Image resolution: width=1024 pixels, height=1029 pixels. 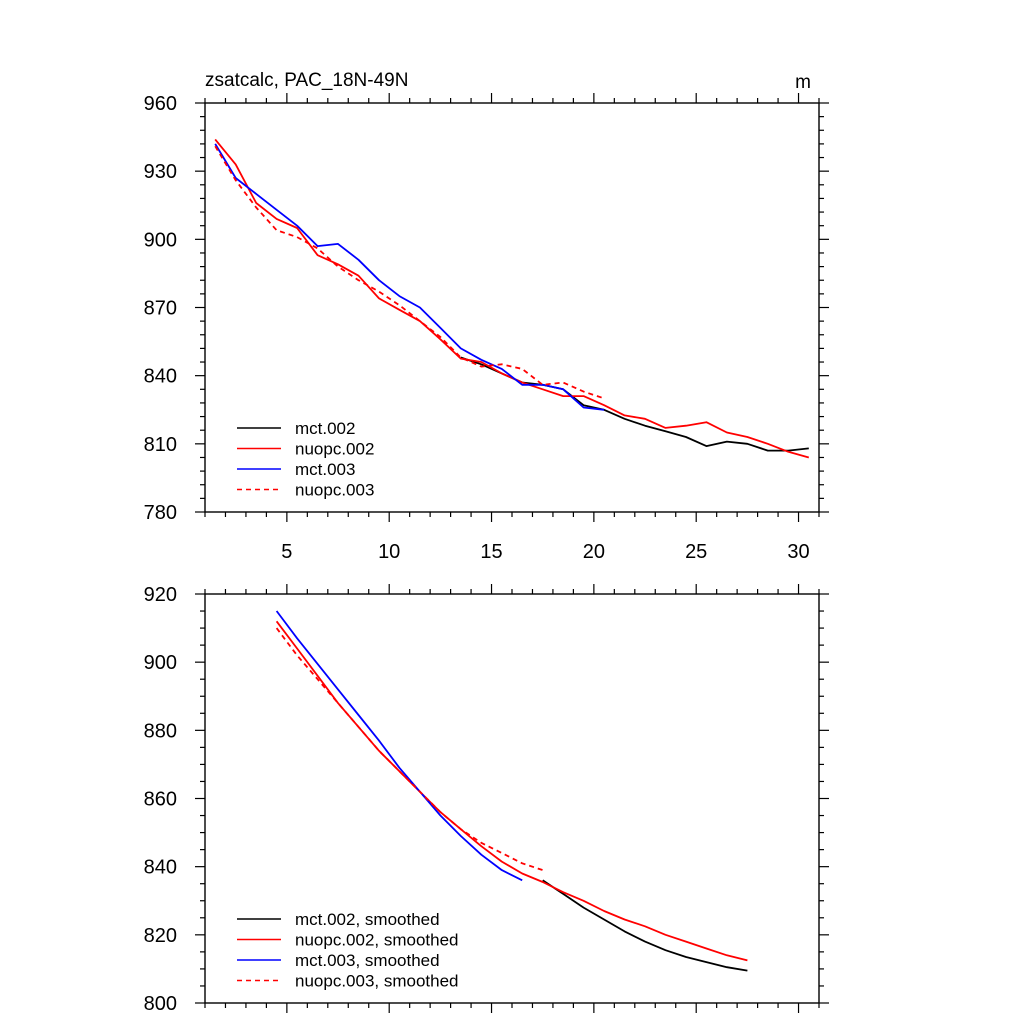 I want to click on units-label: m, so click(x=803, y=82).